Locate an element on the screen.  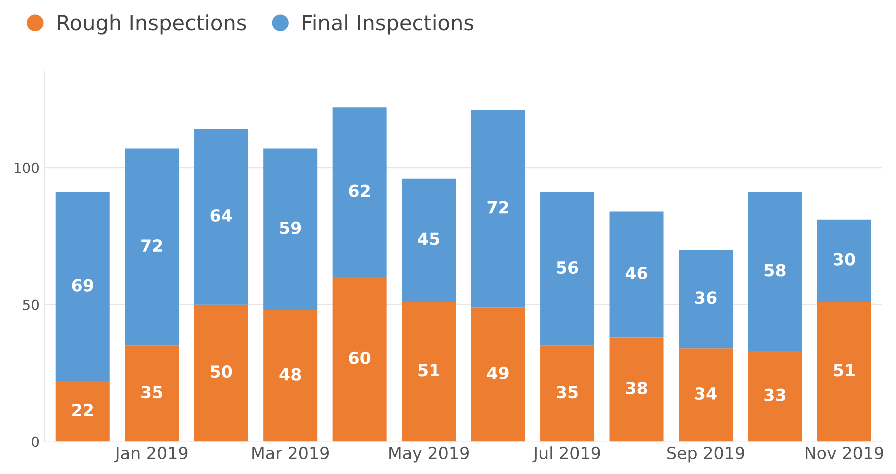
data-label: 38 is located at coordinates (637, 388).